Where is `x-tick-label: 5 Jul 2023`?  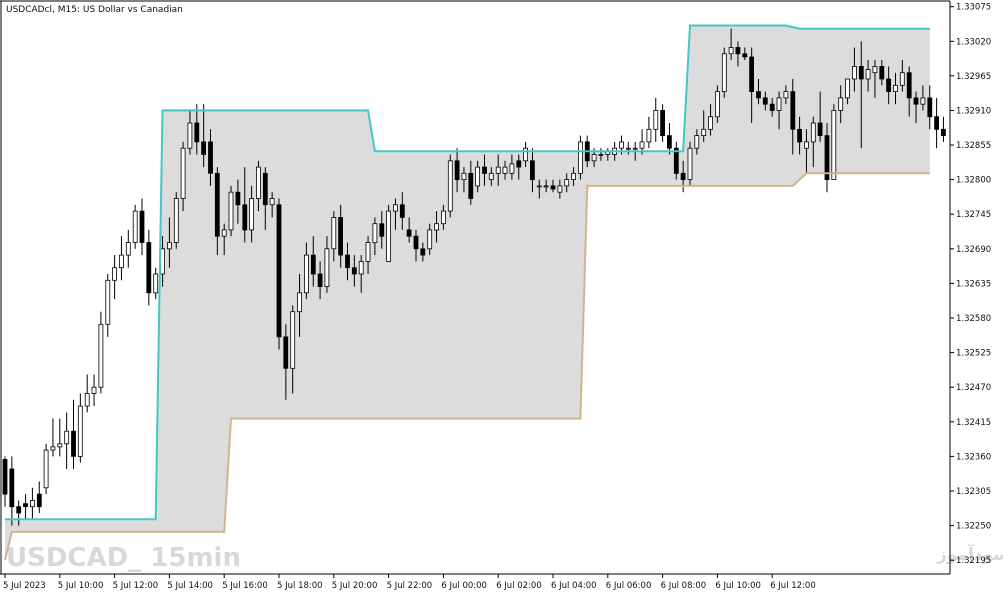 x-tick-label: 5 Jul 2023 is located at coordinates (24, 586).